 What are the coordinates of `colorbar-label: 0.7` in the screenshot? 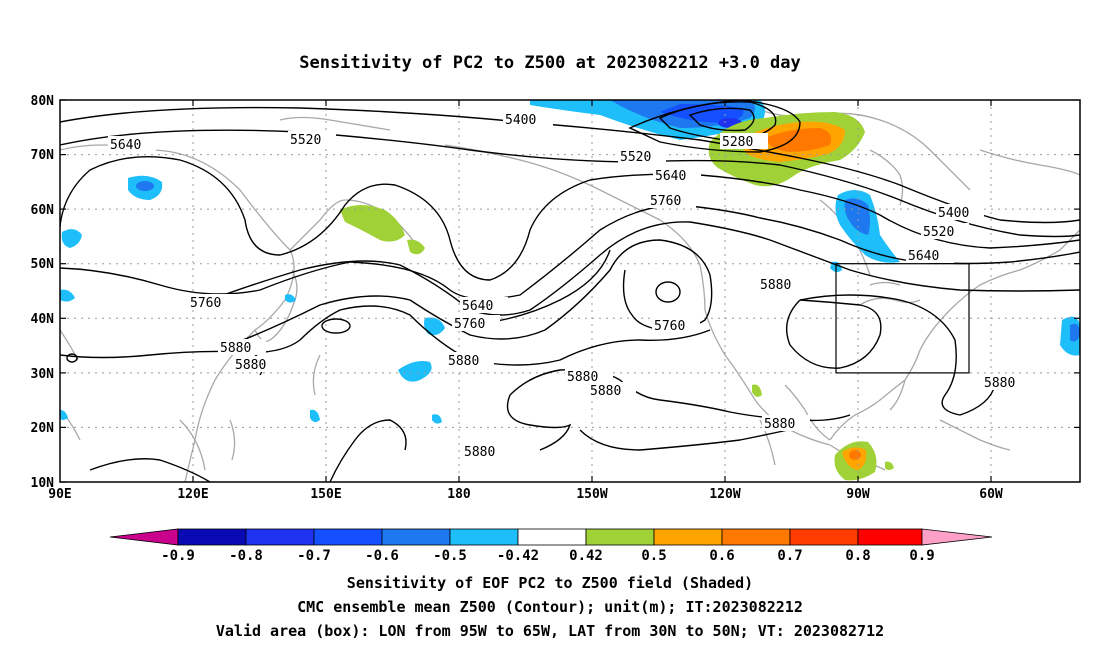 It's located at (789, 556).